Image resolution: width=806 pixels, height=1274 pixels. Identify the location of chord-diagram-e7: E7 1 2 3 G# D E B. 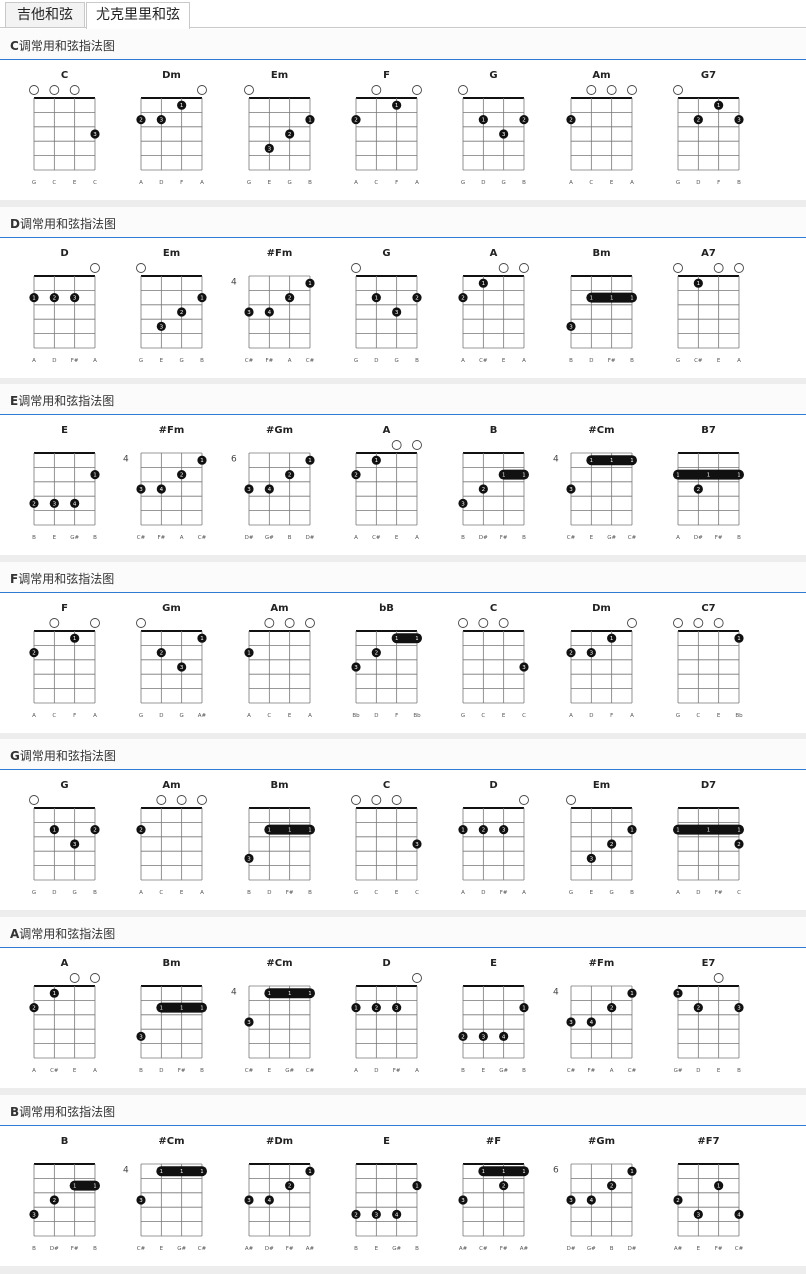
(709, 1018).